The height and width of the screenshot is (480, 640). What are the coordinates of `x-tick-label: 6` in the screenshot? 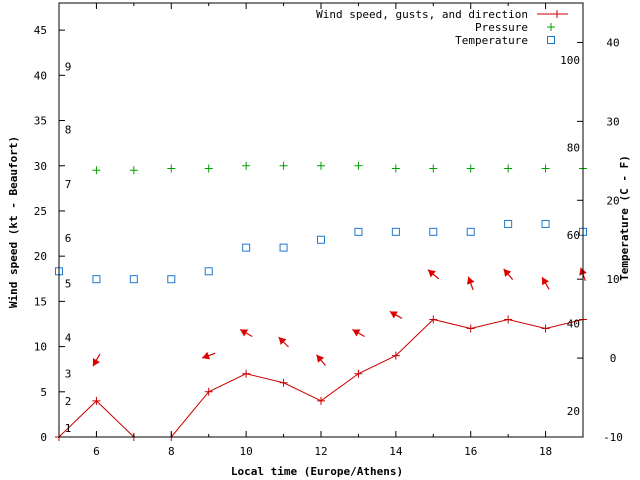 It's located at (96, 451).